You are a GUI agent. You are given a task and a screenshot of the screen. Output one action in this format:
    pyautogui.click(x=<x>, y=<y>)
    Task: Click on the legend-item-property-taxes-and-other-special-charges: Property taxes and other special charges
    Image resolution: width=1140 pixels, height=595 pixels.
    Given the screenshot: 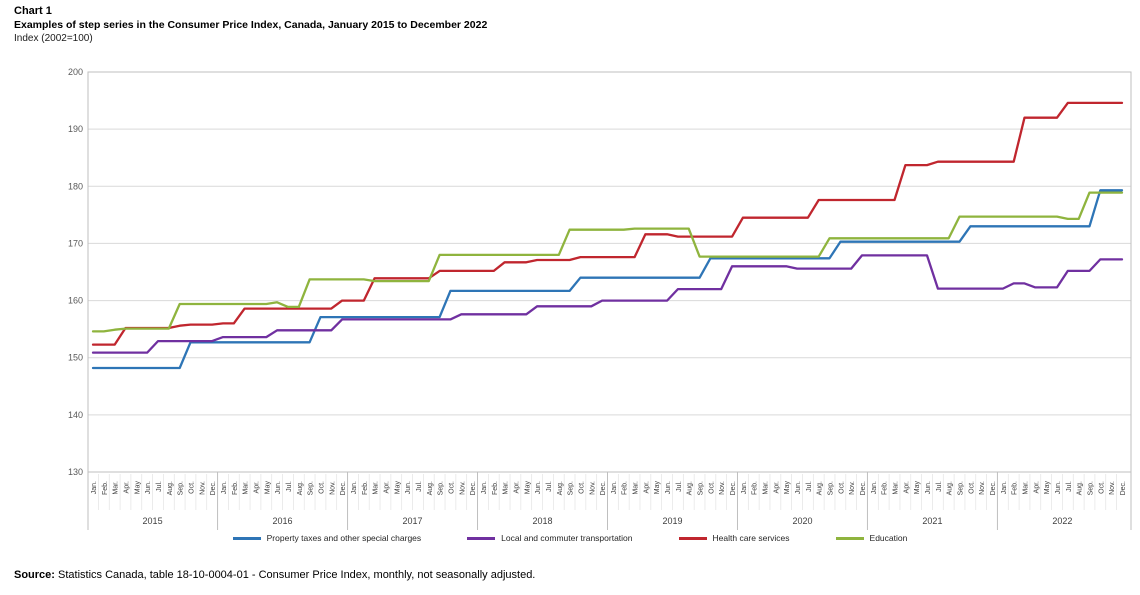 What is the action you would take?
    pyautogui.click(x=327, y=538)
    